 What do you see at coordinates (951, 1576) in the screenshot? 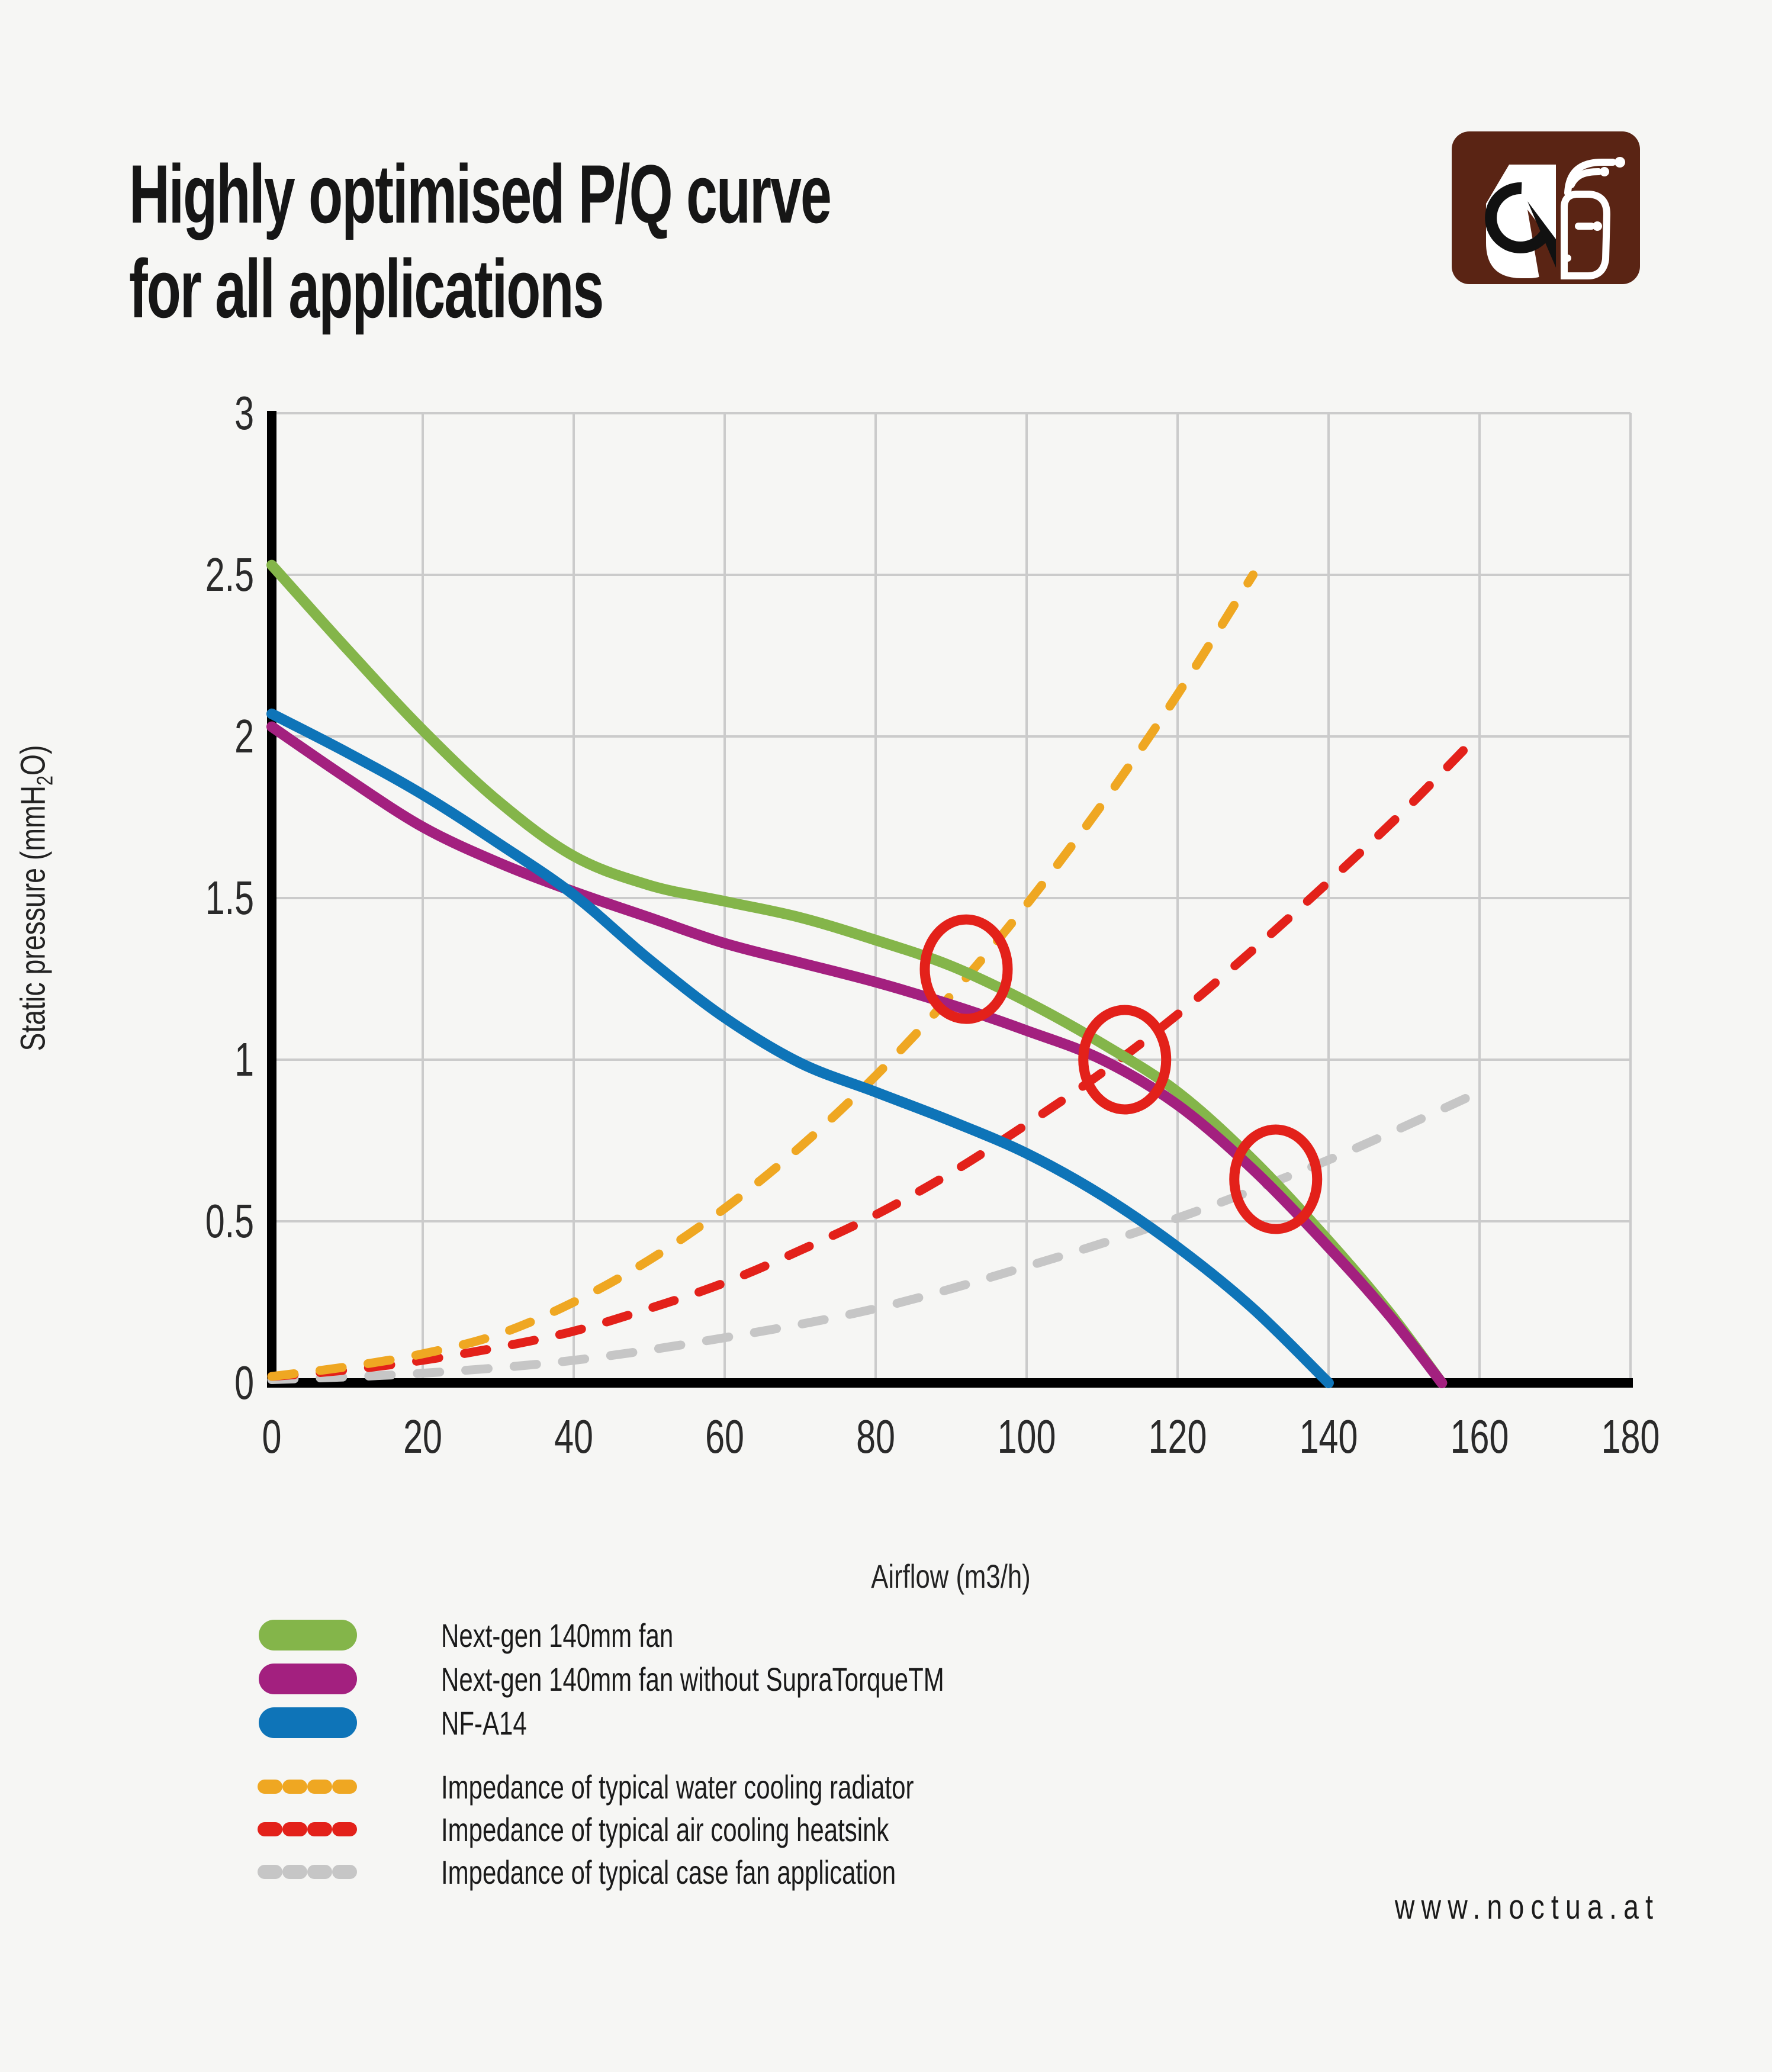
I see `x-axis-label: Airflow (m3/h)` at bounding box center [951, 1576].